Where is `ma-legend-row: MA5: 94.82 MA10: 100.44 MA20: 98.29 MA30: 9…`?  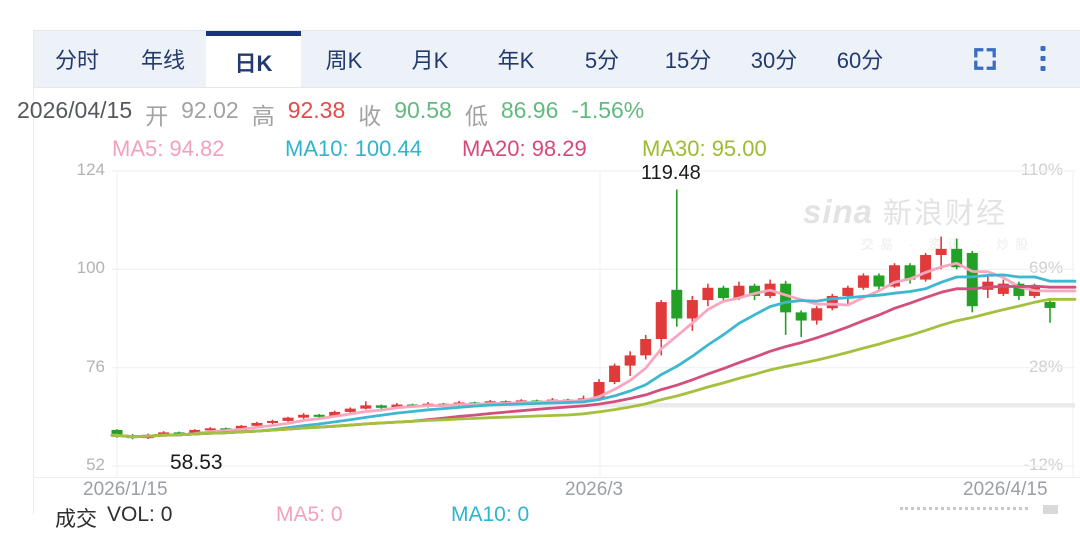 ma-legend-row: MA5: 94.82 MA10: 100.44 MA20: 98.29 MA30: 9… is located at coordinates (540, 149).